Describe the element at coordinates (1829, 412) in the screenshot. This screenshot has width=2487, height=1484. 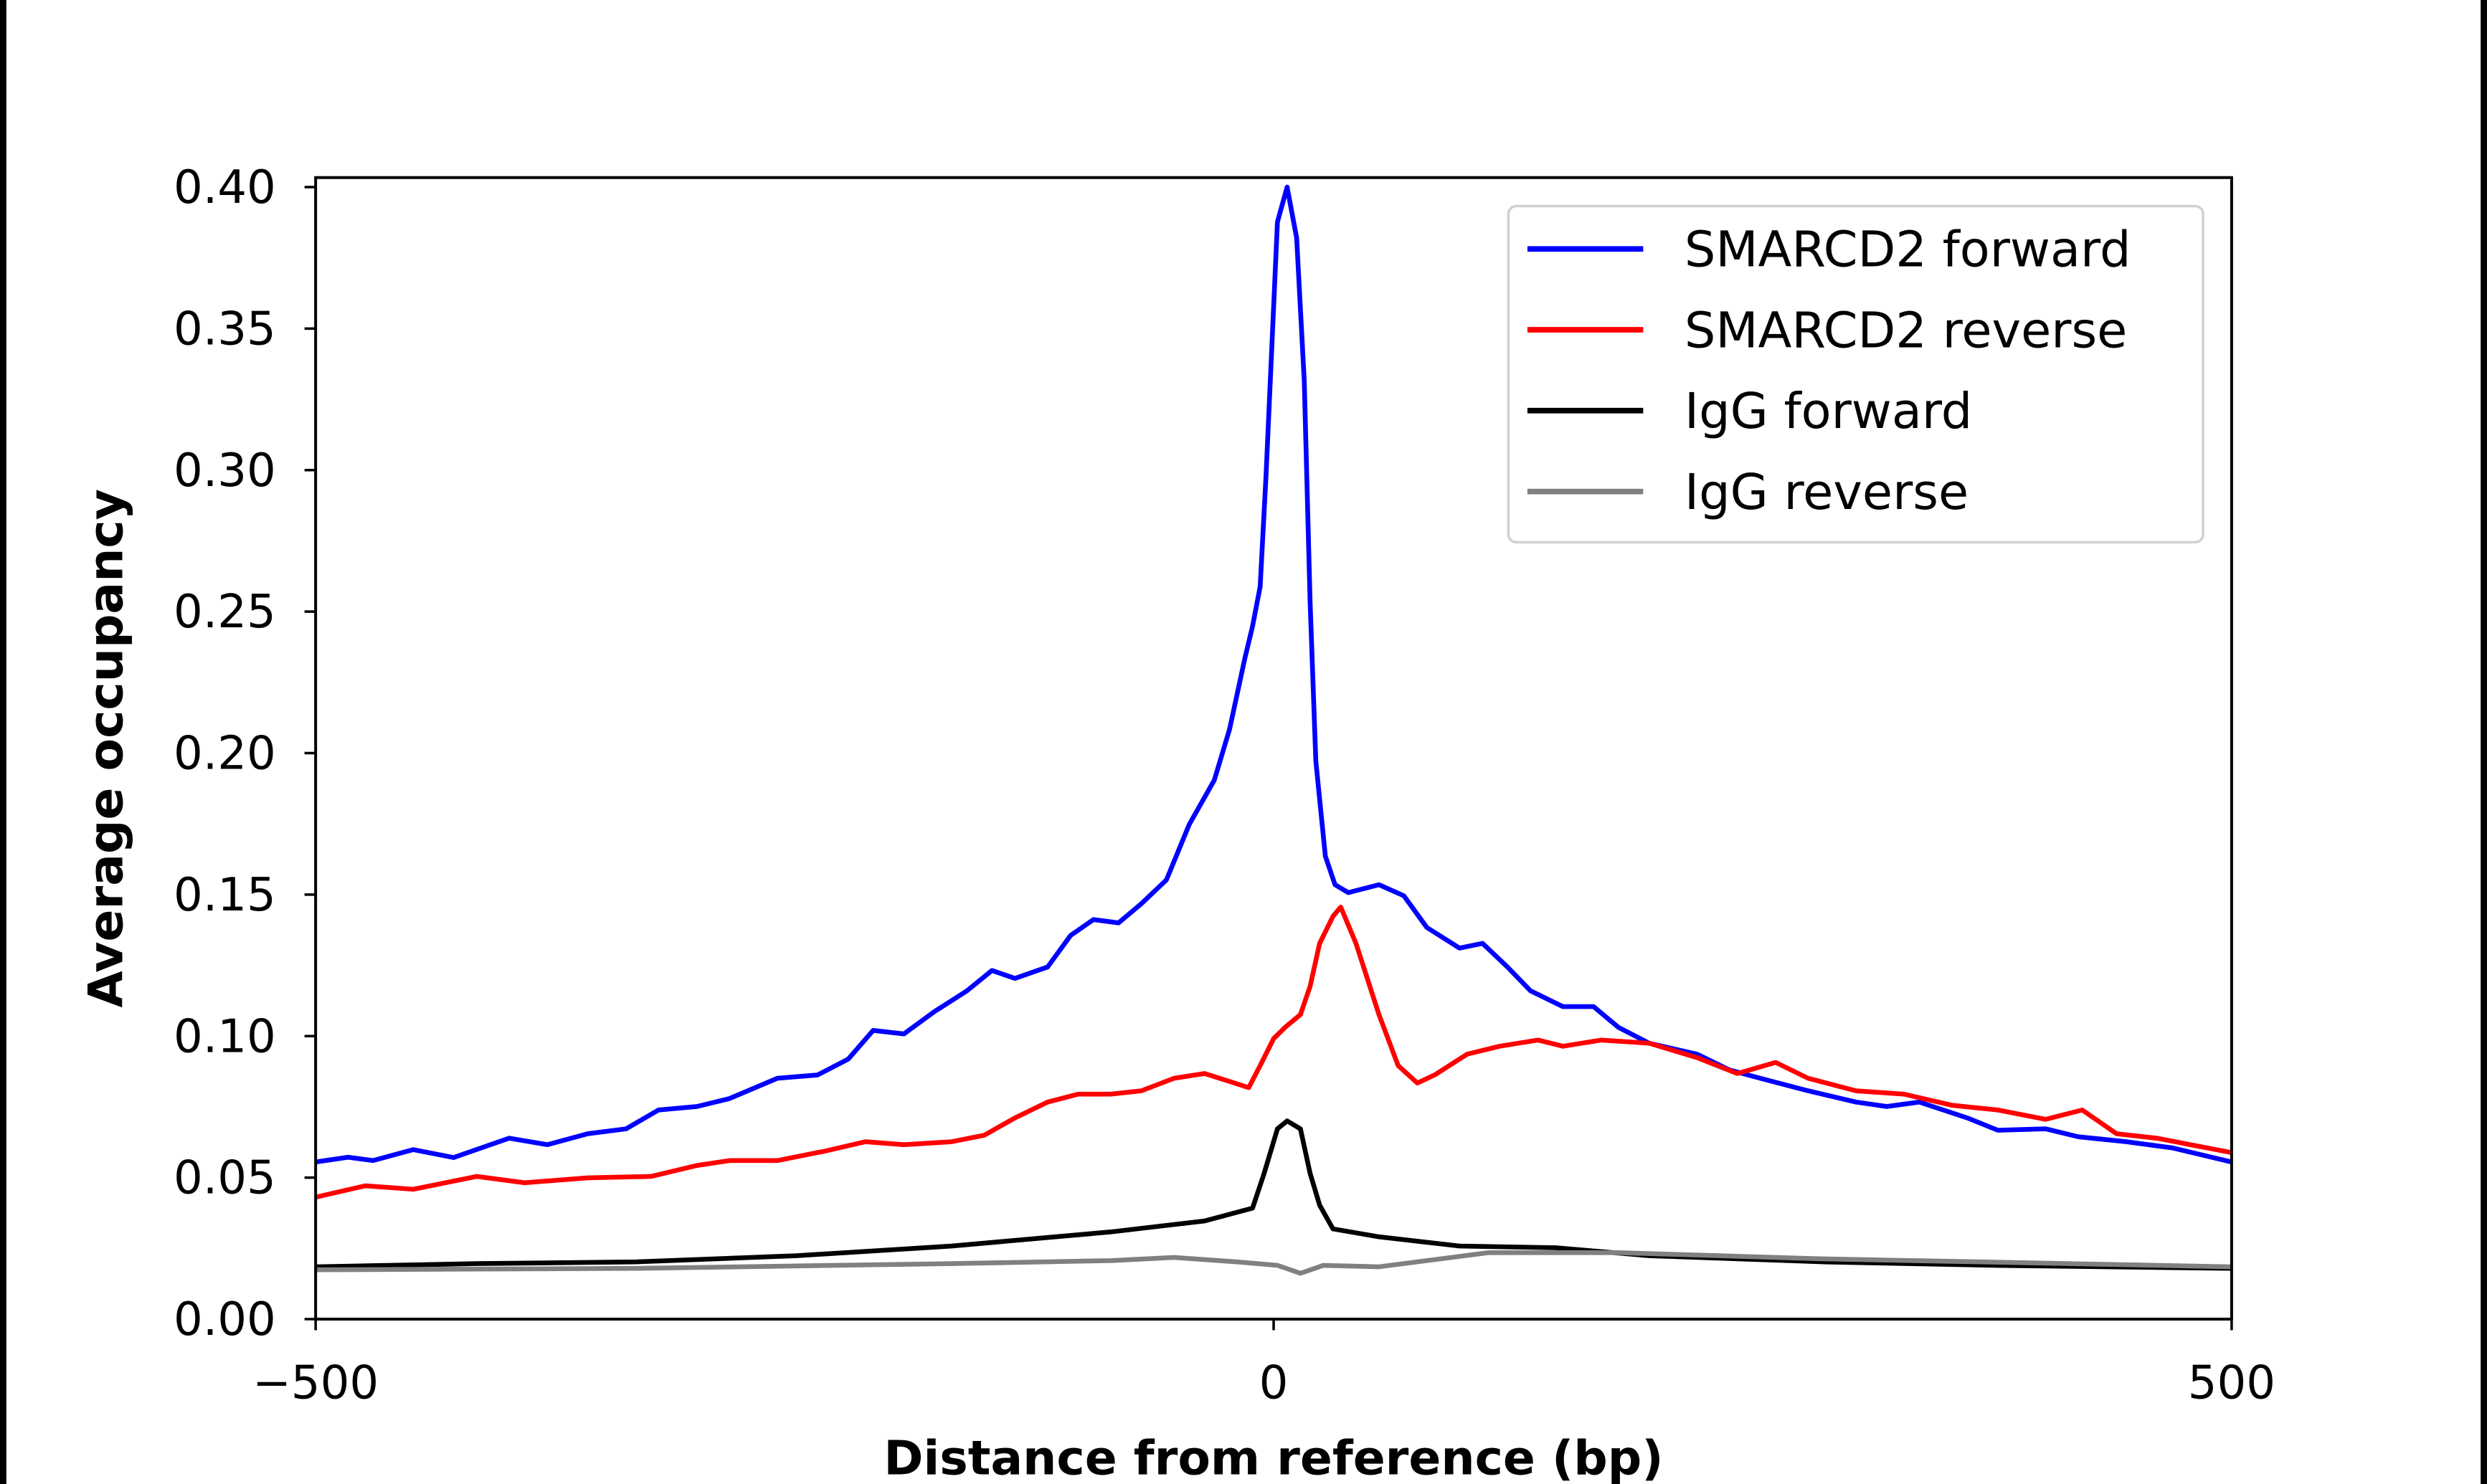
I see `legend-entry-label: IgG forward` at that location.